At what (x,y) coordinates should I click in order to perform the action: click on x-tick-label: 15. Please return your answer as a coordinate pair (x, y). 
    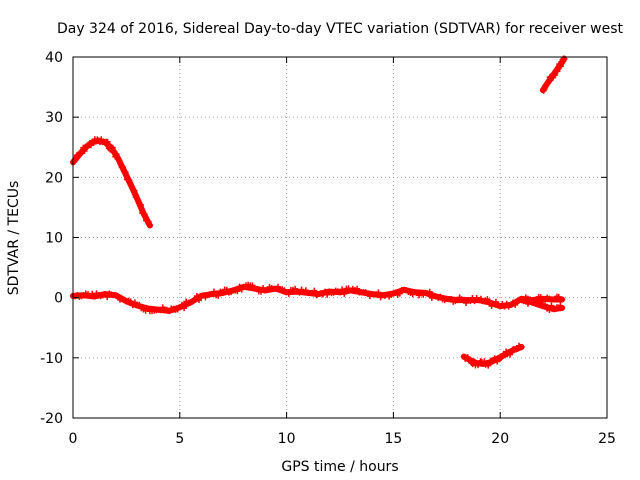
    Looking at the image, I should click on (393, 439).